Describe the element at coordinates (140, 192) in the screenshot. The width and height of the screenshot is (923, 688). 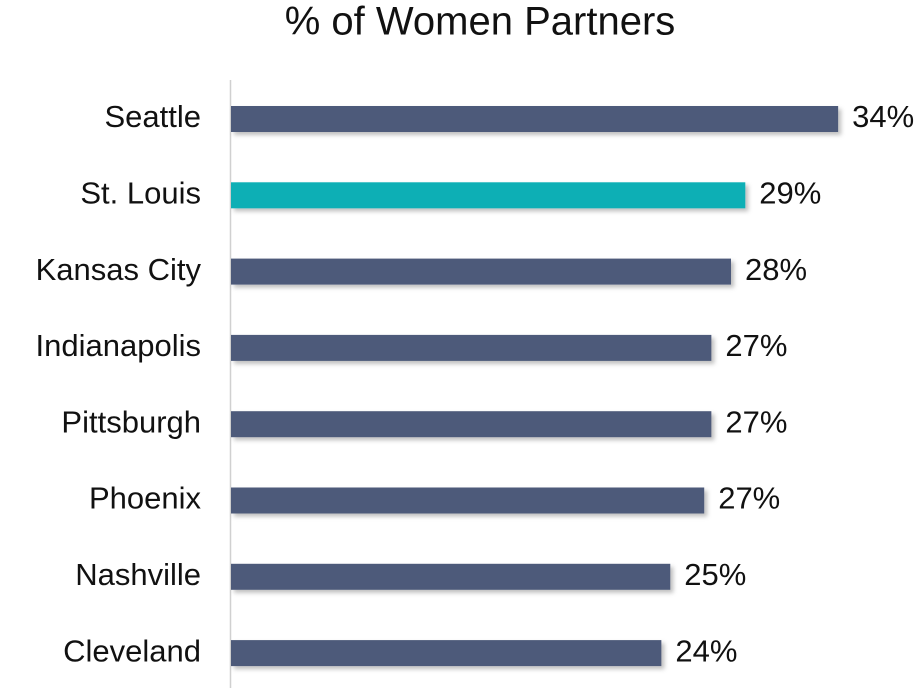
I see `y-tick-label: St. Louis` at that location.